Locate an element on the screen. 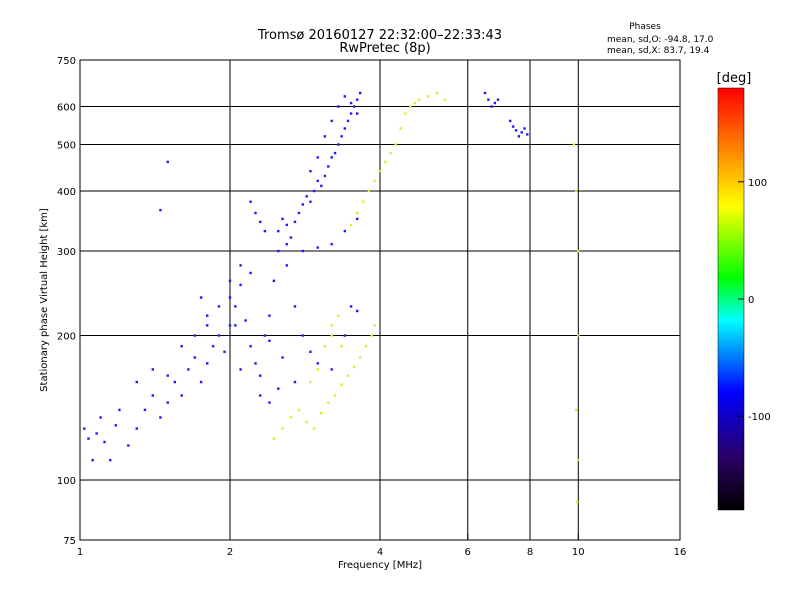  y-tick-label: 400 is located at coordinates (66, 192).